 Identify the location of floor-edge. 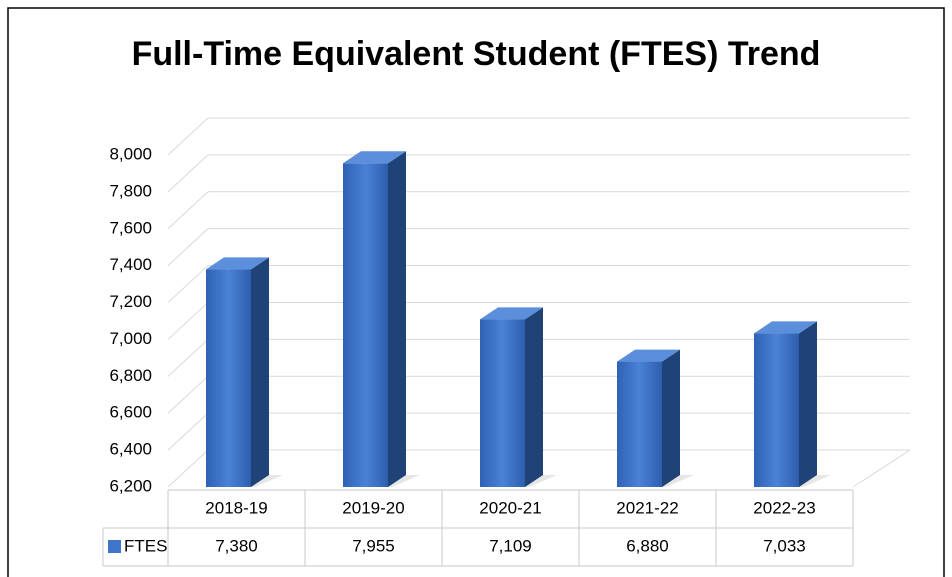
(881, 468).